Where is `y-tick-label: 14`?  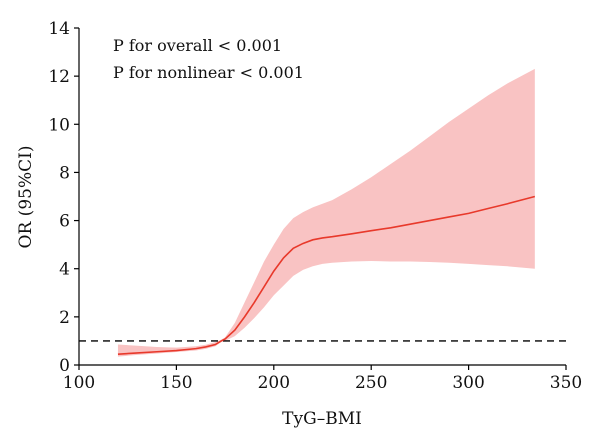 y-tick-label: 14 is located at coordinates (59, 29).